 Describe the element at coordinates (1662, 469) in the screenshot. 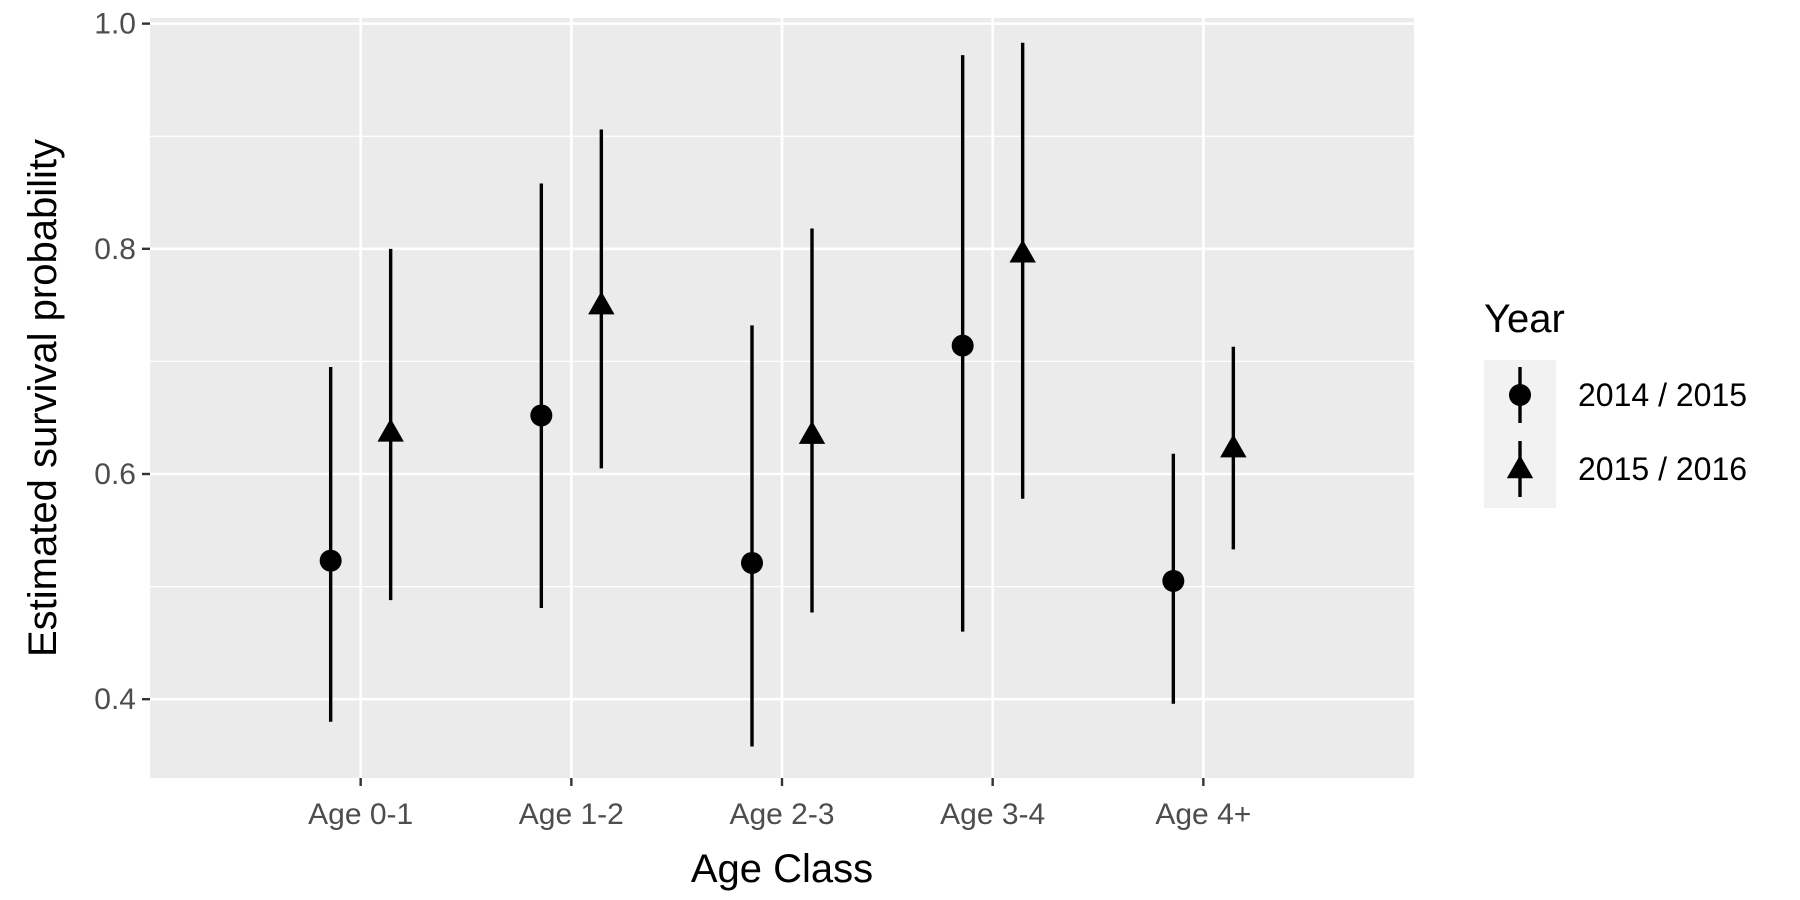

I see `legend-label: 2015 / 2016` at that location.